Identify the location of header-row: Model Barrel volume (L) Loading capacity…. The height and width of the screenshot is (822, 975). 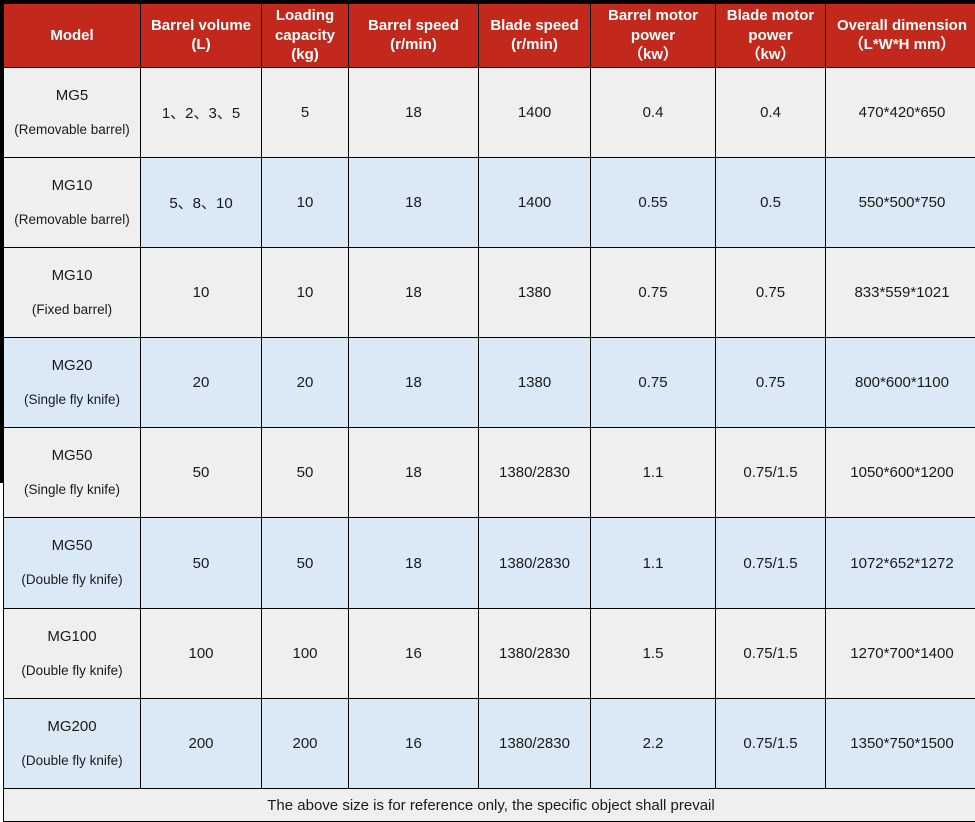
(489, 36).